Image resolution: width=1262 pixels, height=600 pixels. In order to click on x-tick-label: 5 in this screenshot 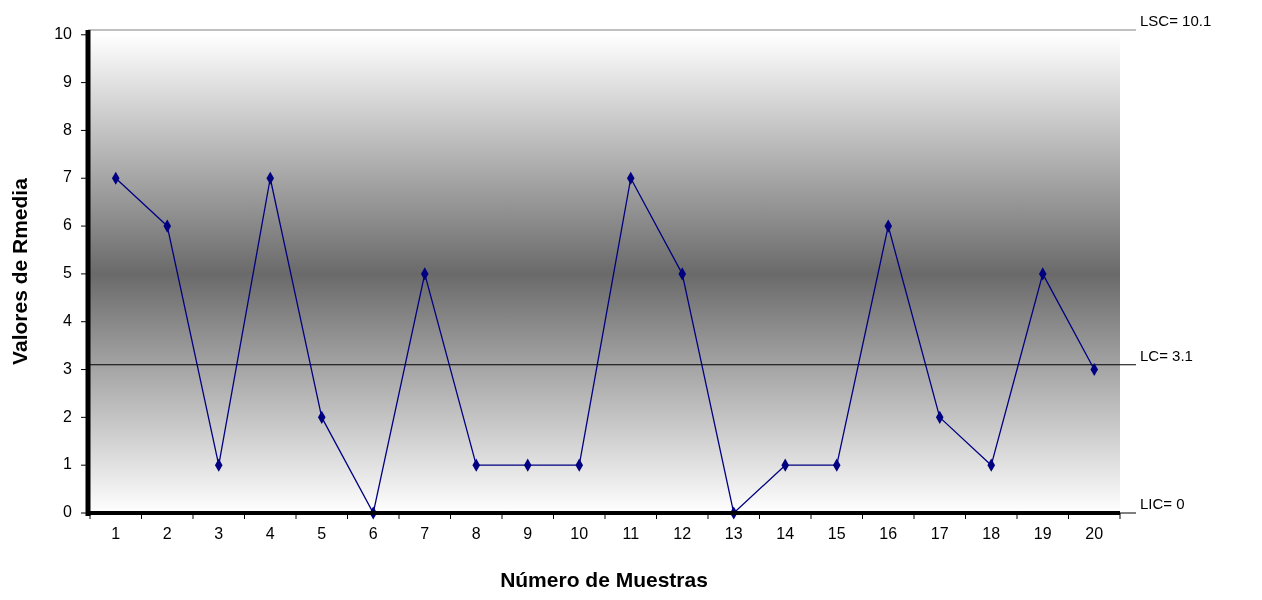, I will do `click(322, 533)`.